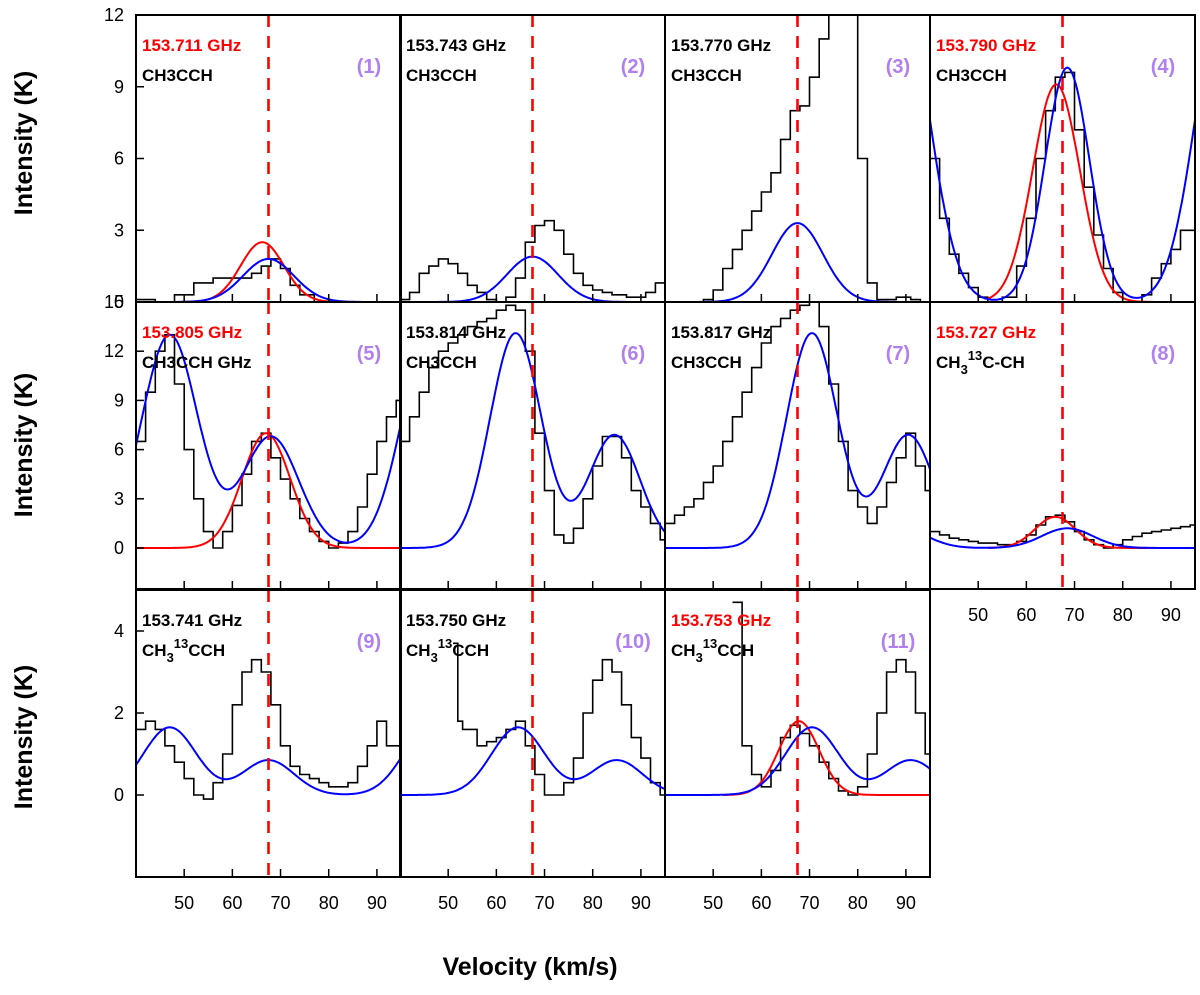 The image size is (1200, 995). What do you see at coordinates (369, 642) in the screenshot?
I see `panel-number-9: (9)` at bounding box center [369, 642].